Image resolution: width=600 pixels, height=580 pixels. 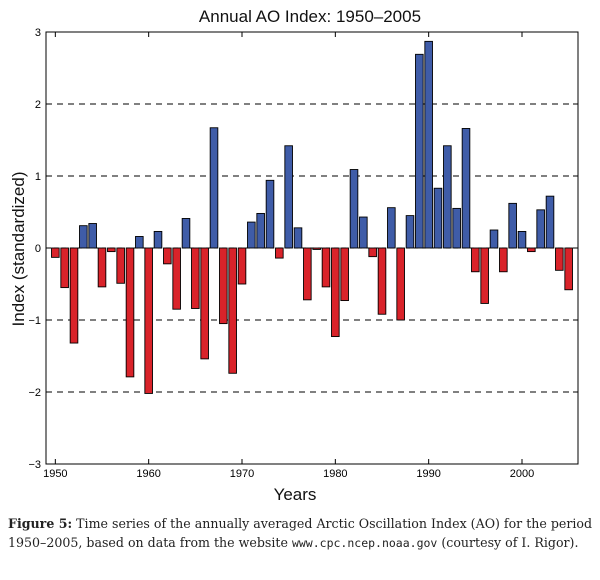 I want to click on bar-1969, so click(x=232, y=310).